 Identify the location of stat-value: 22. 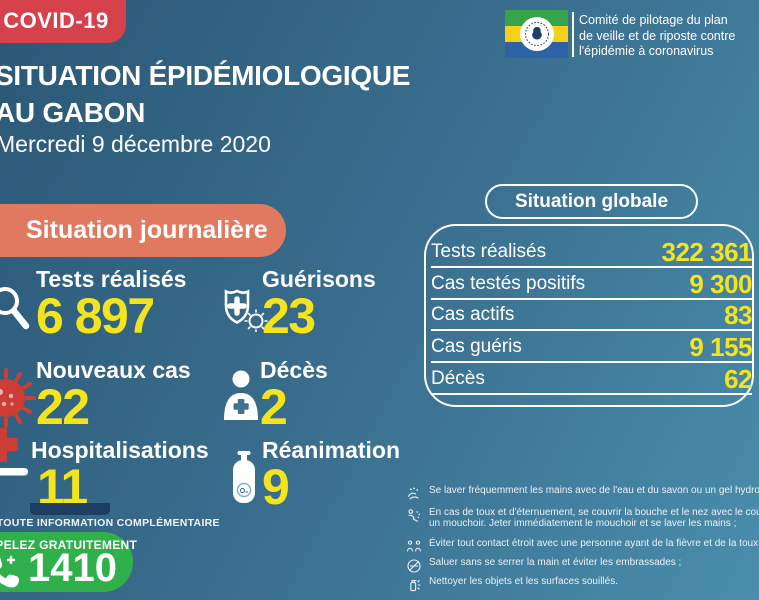
(63, 407).